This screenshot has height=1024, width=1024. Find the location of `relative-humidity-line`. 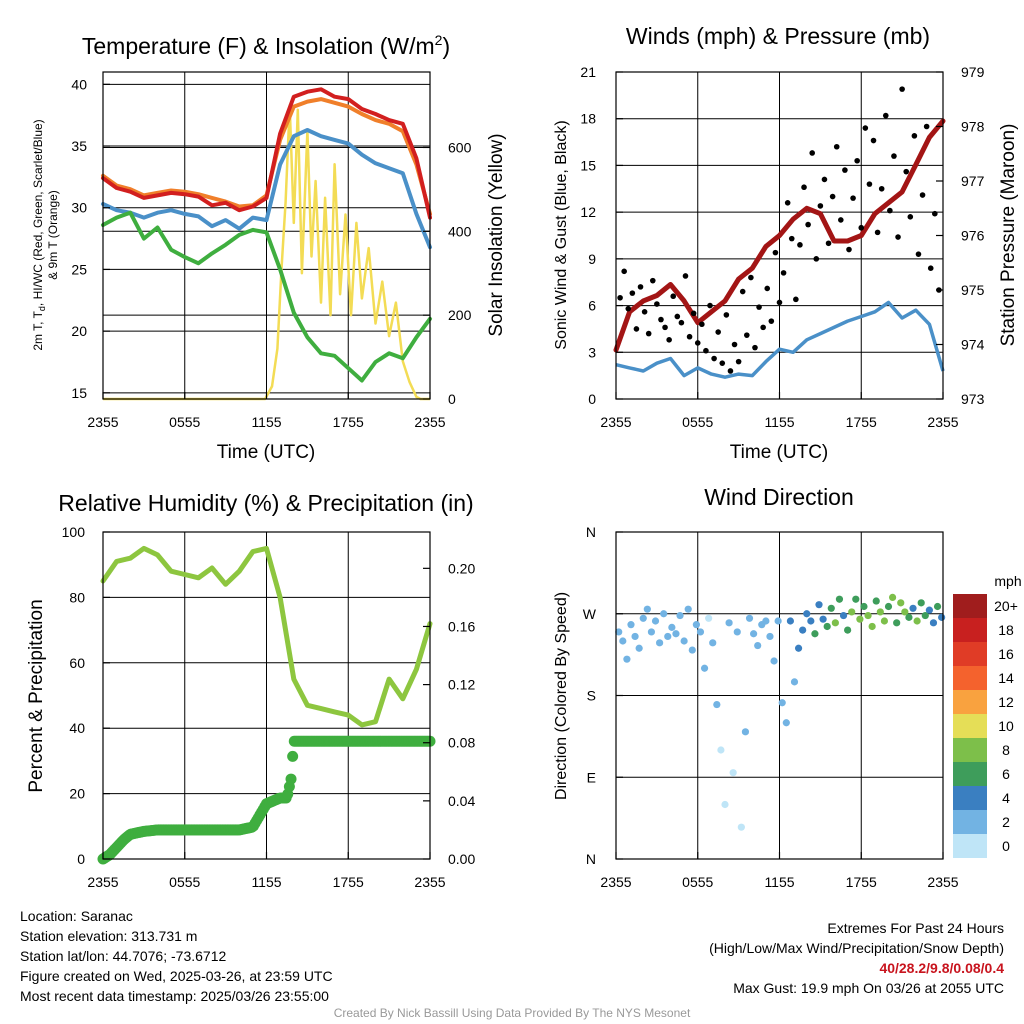

relative-humidity-line is located at coordinates (266, 636).